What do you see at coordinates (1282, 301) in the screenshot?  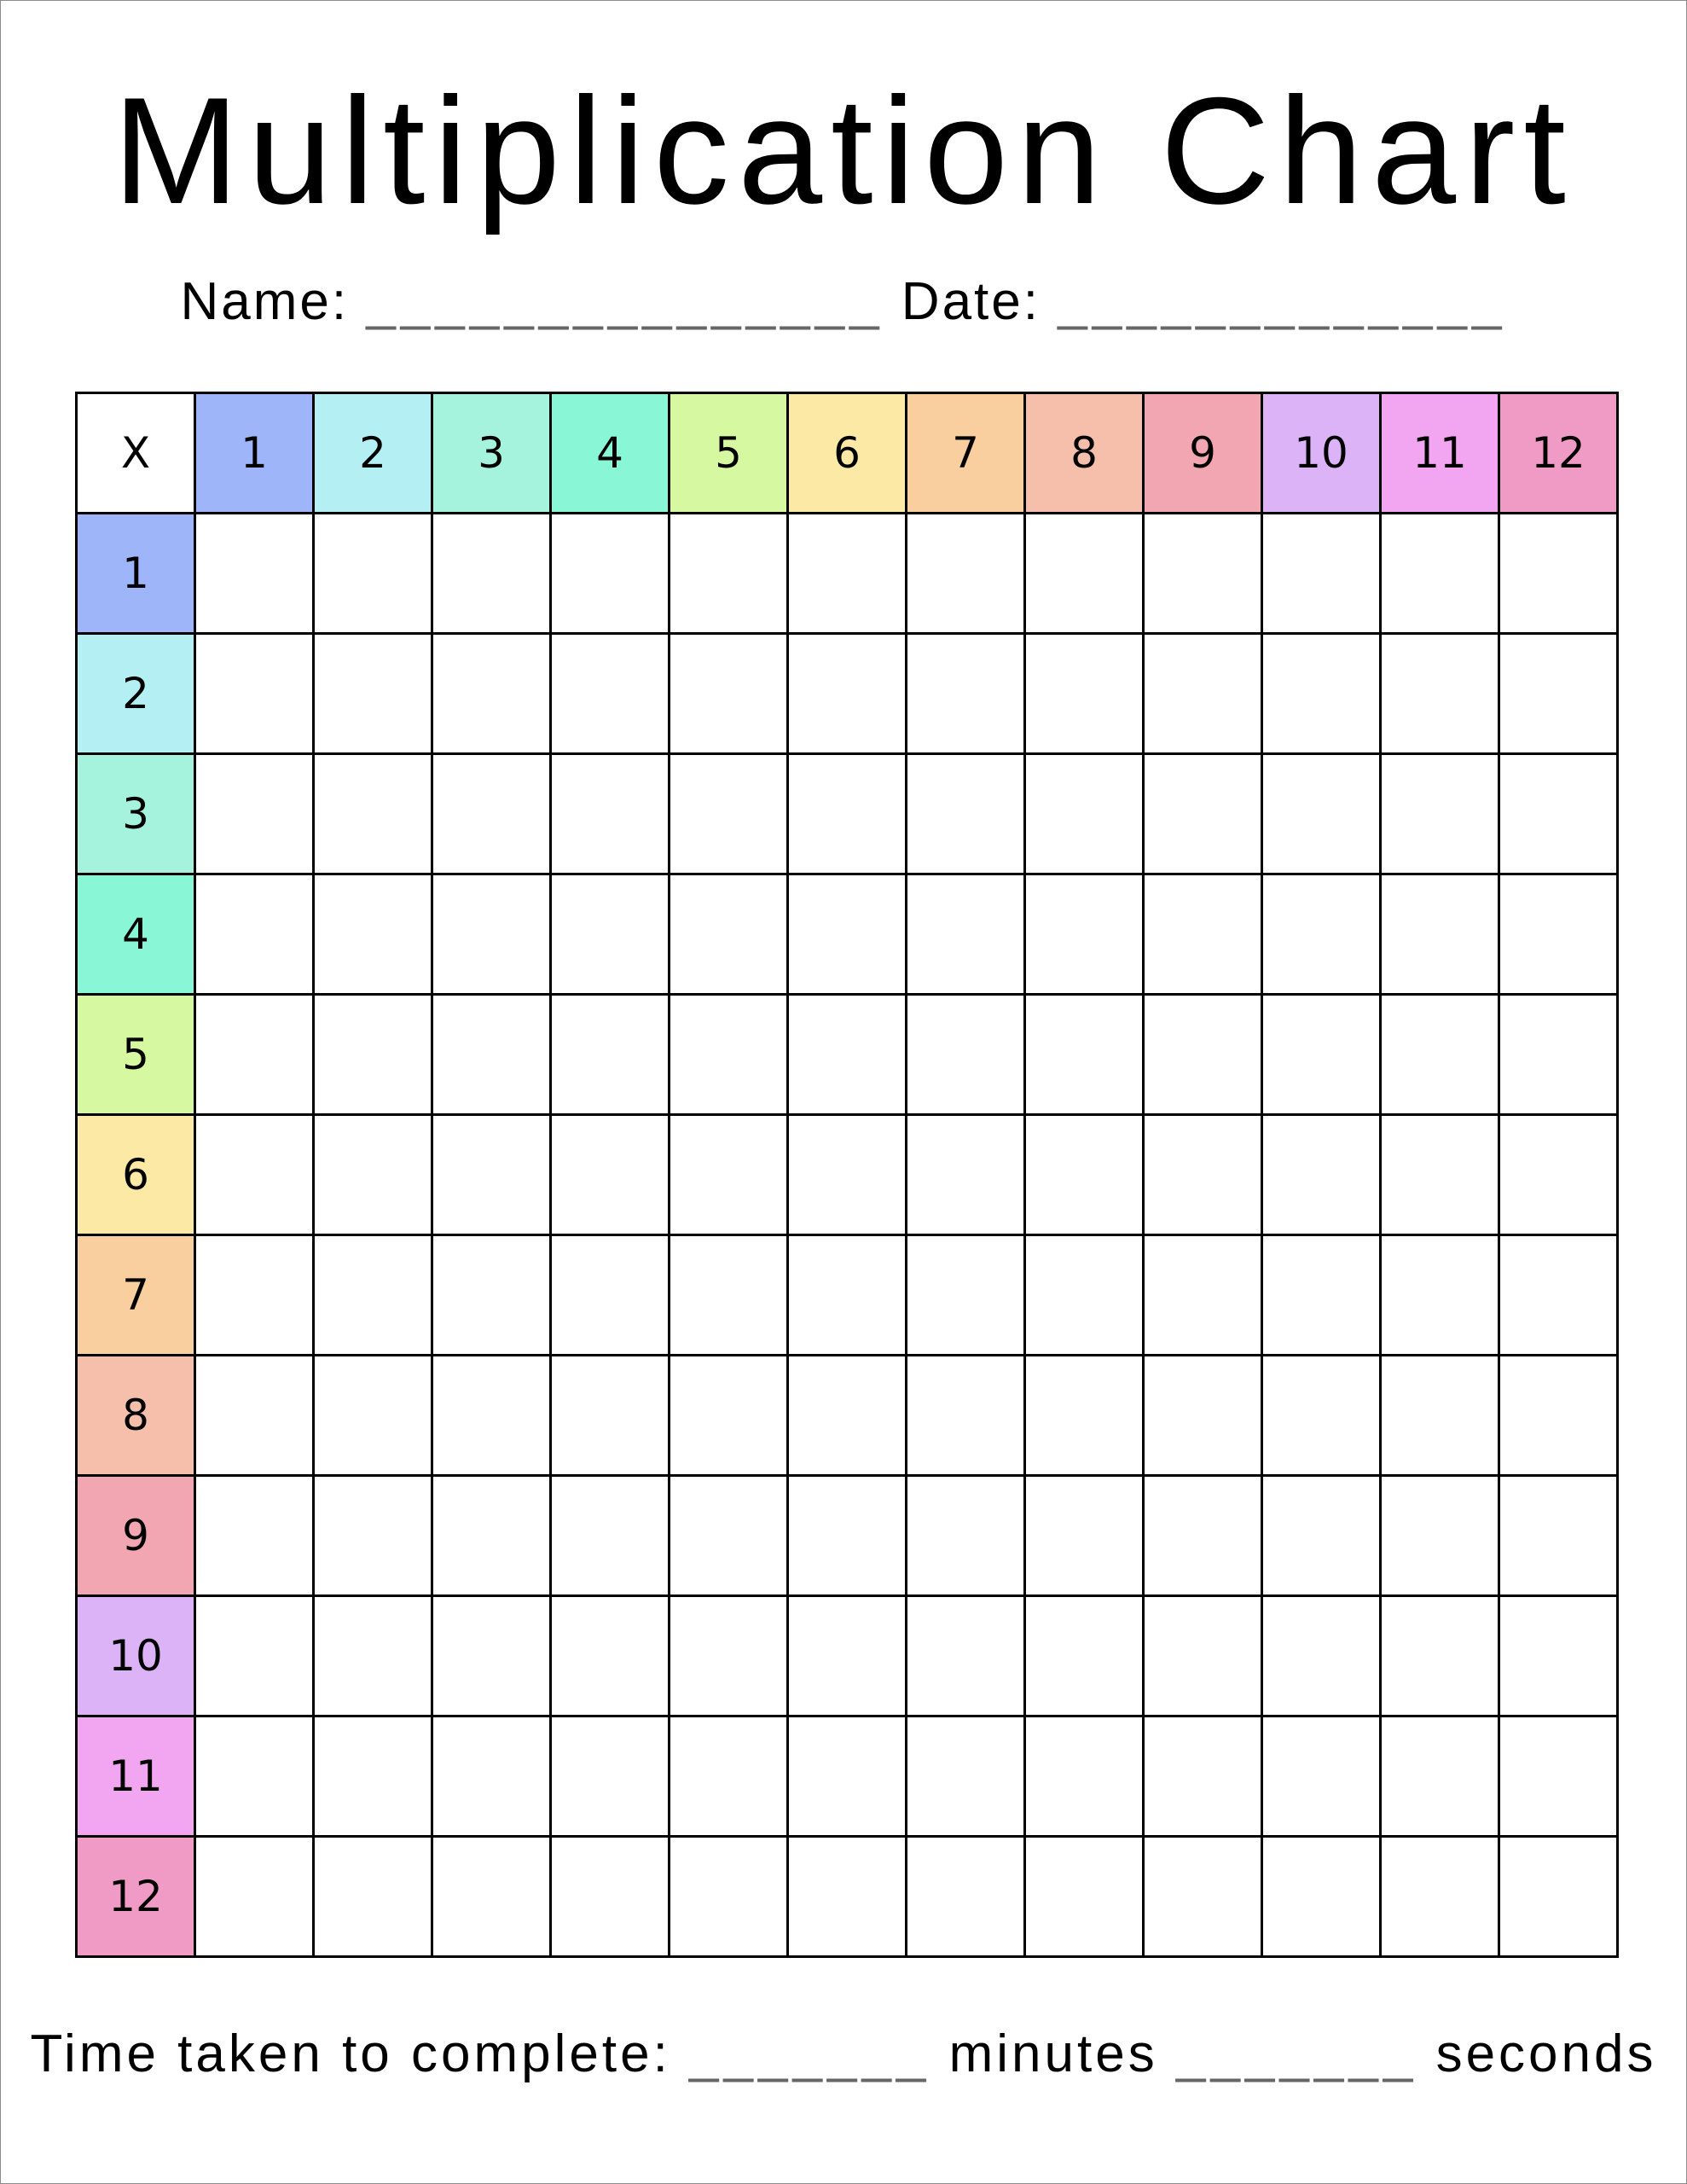 I see `date-field: _____________` at bounding box center [1282, 301].